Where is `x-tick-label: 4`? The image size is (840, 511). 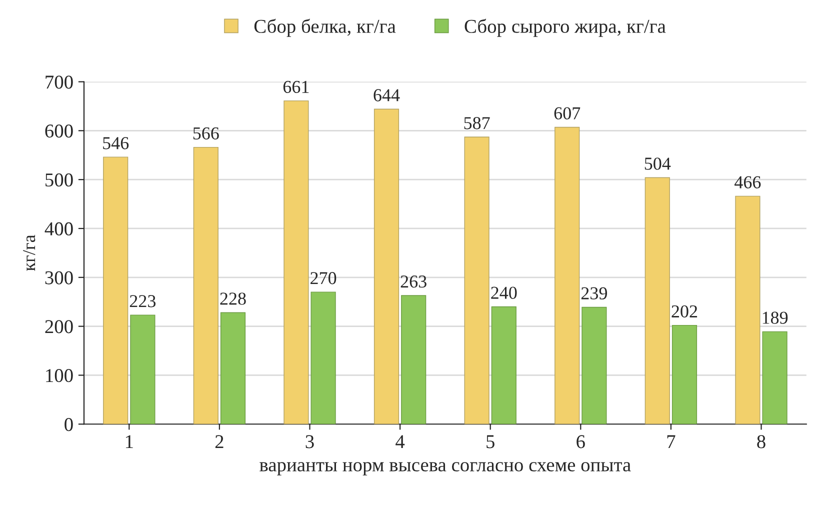
x-tick-label: 4 is located at coordinates (400, 441).